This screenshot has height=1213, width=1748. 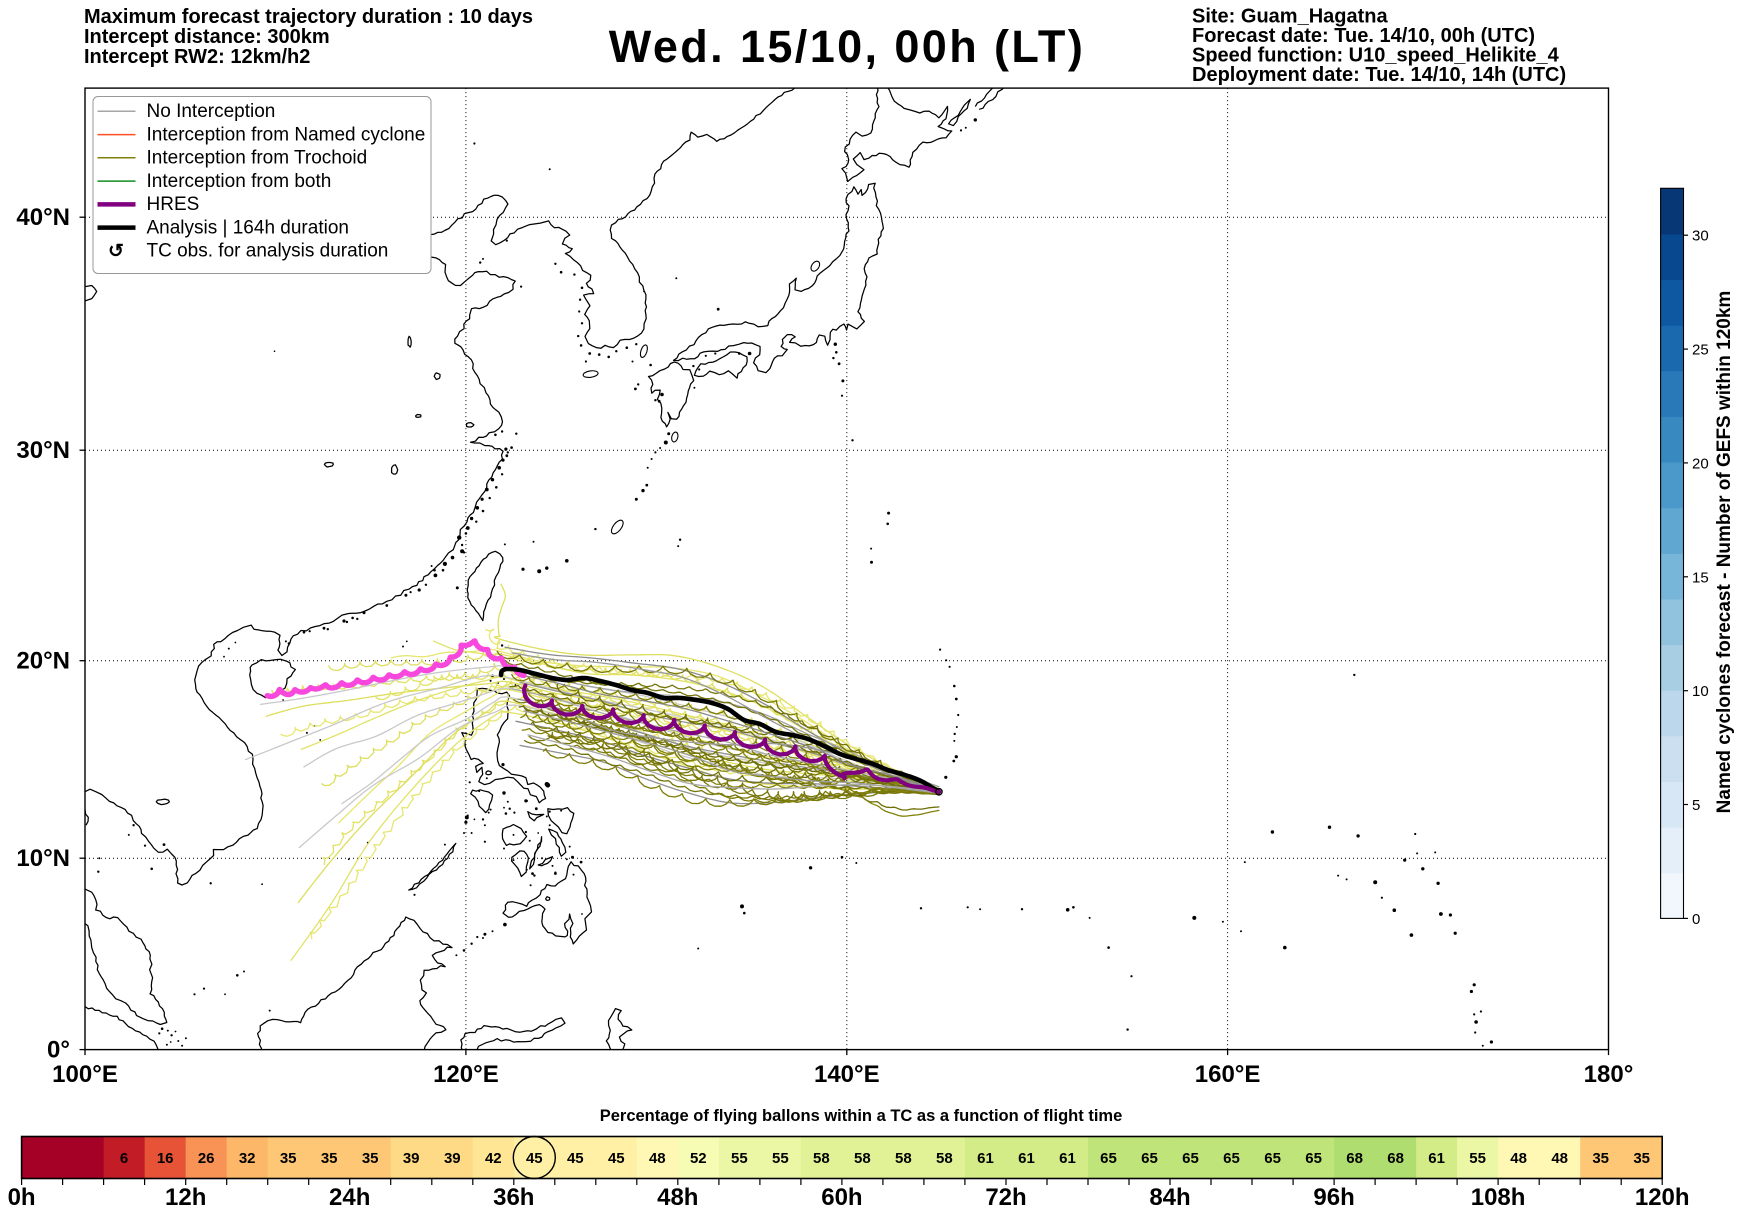 I want to click on svg-text: 72h, so click(x=1005, y=1197).